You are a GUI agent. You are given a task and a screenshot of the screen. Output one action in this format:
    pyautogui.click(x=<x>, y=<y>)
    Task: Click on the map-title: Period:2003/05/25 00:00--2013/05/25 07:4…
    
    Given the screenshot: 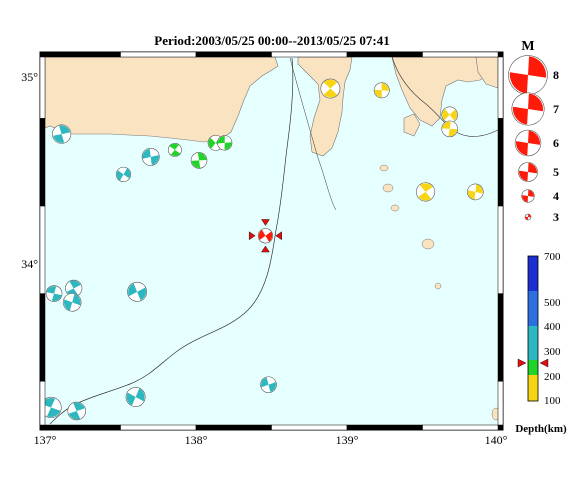 What is the action you would take?
    pyautogui.click(x=271, y=40)
    